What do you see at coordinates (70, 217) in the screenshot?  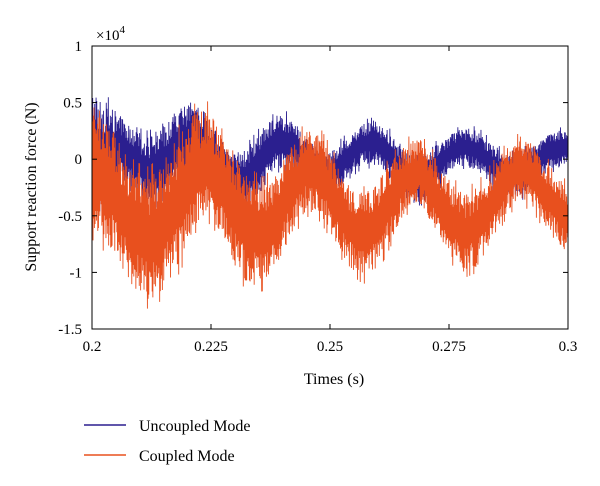 I see `y-tick-label: -0.5` at bounding box center [70, 217].